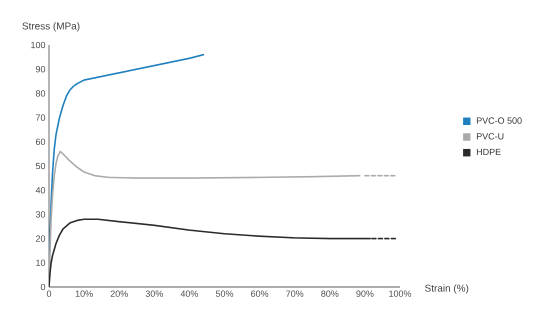  What do you see at coordinates (446, 289) in the screenshot?
I see `x-axis-title: Strain (%)` at bounding box center [446, 289].